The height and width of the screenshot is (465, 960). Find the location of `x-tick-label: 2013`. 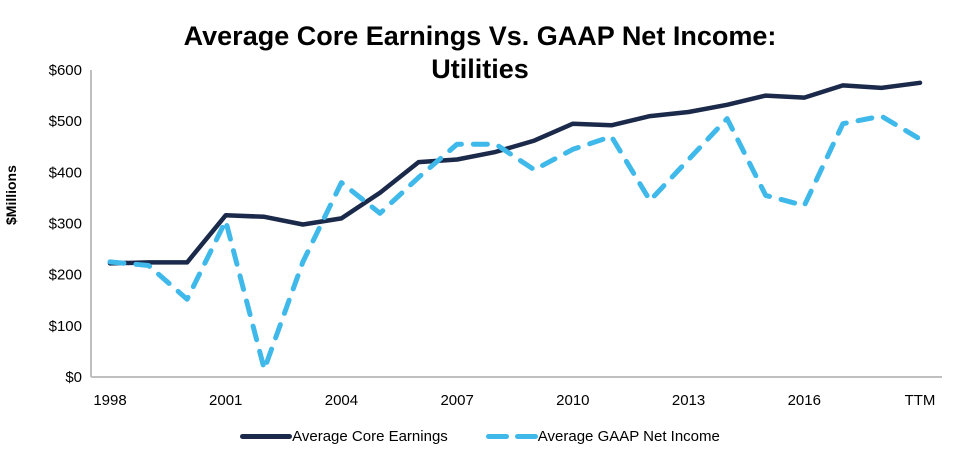

x-tick-label: 2013 is located at coordinates (688, 400).